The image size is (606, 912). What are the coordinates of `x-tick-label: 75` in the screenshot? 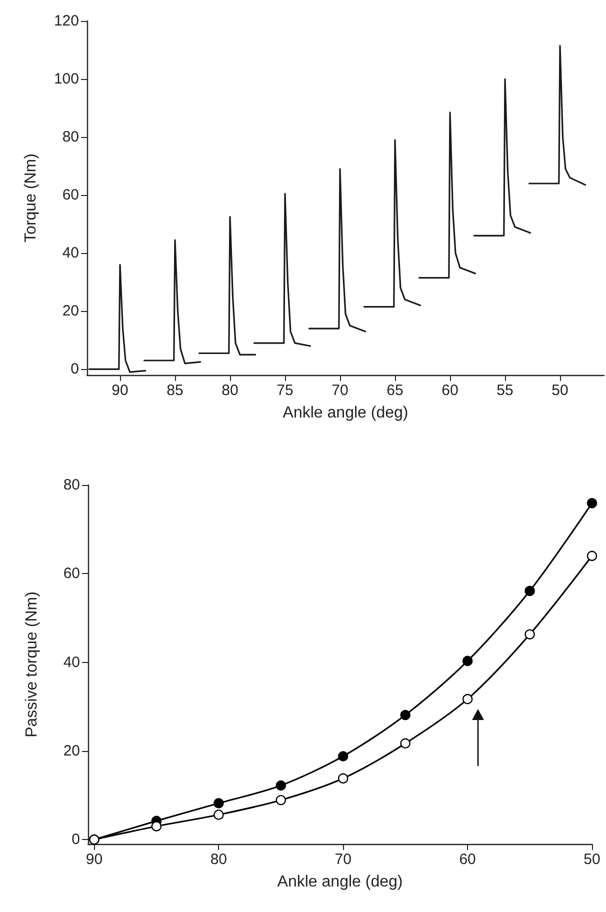 It's located at (285, 390).